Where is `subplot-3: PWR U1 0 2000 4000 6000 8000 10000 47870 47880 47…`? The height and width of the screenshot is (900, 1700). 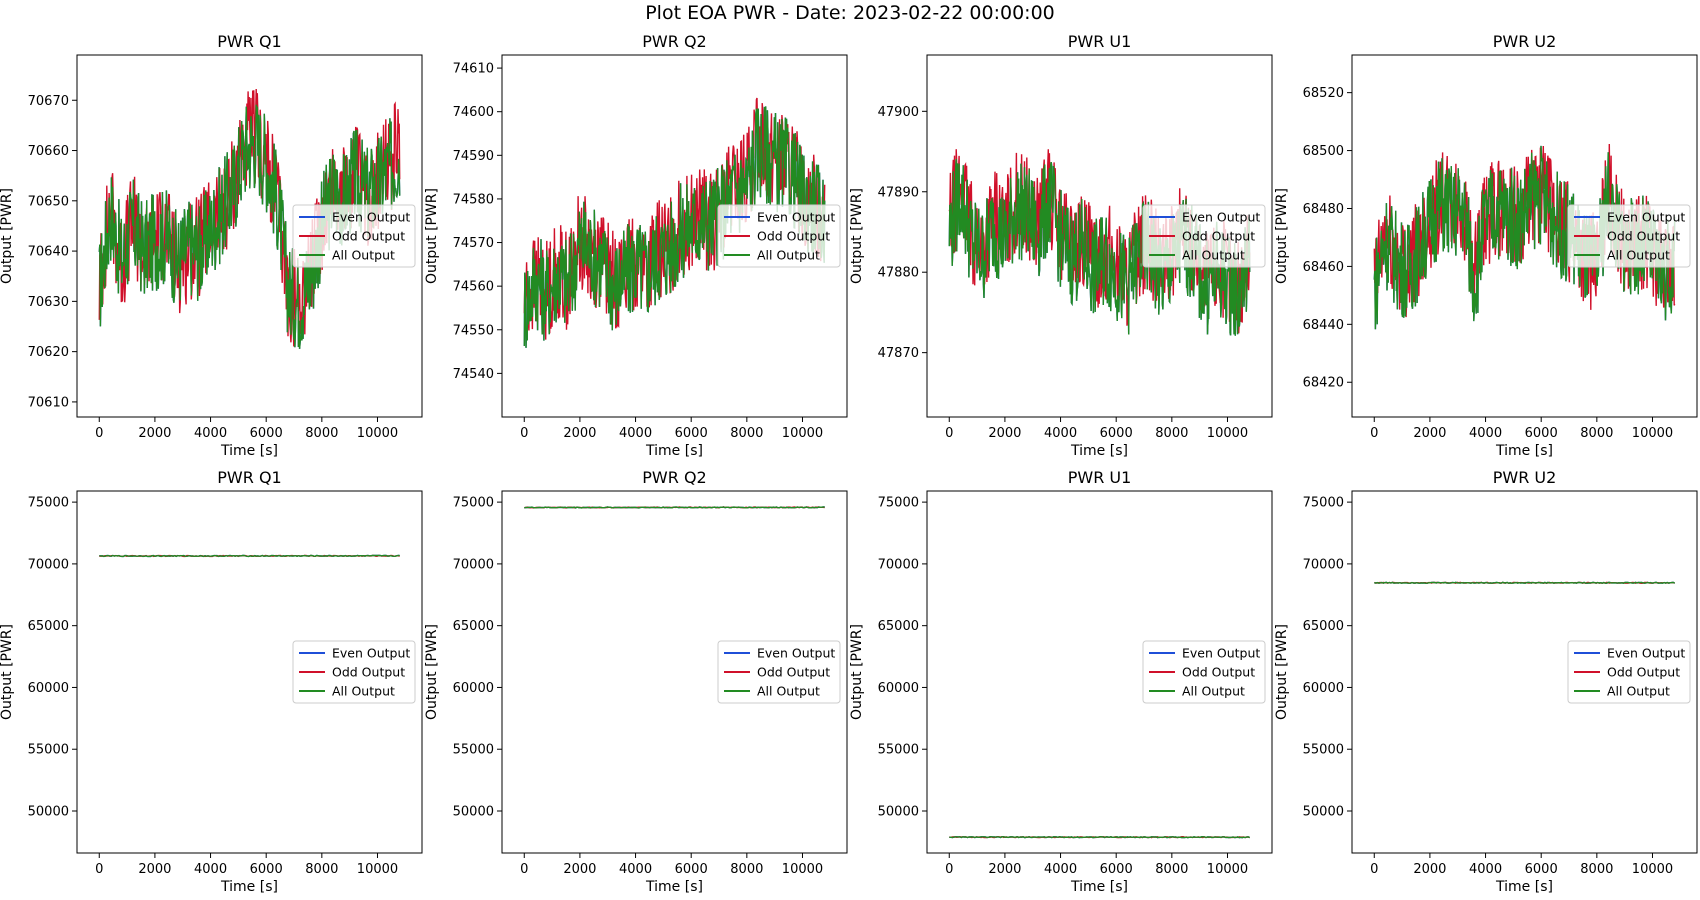 subplot-3: PWR U1 0 2000 4000 6000 8000 10000 47870 47880 47… is located at coordinates (1061, 245).